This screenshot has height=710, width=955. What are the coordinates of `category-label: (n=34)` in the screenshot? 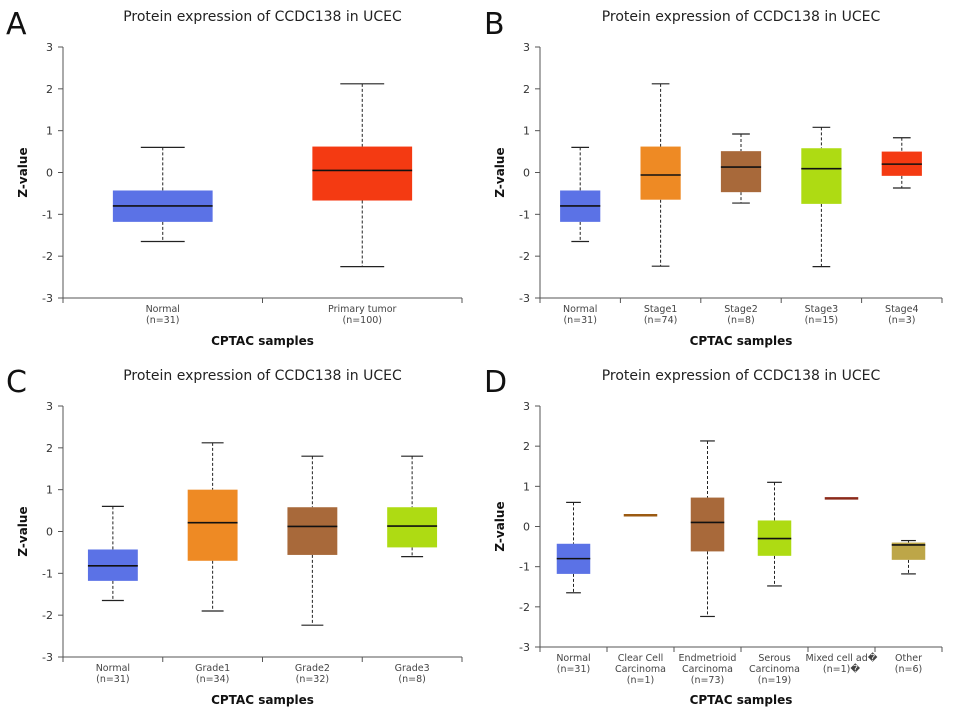 It's located at (212, 679).